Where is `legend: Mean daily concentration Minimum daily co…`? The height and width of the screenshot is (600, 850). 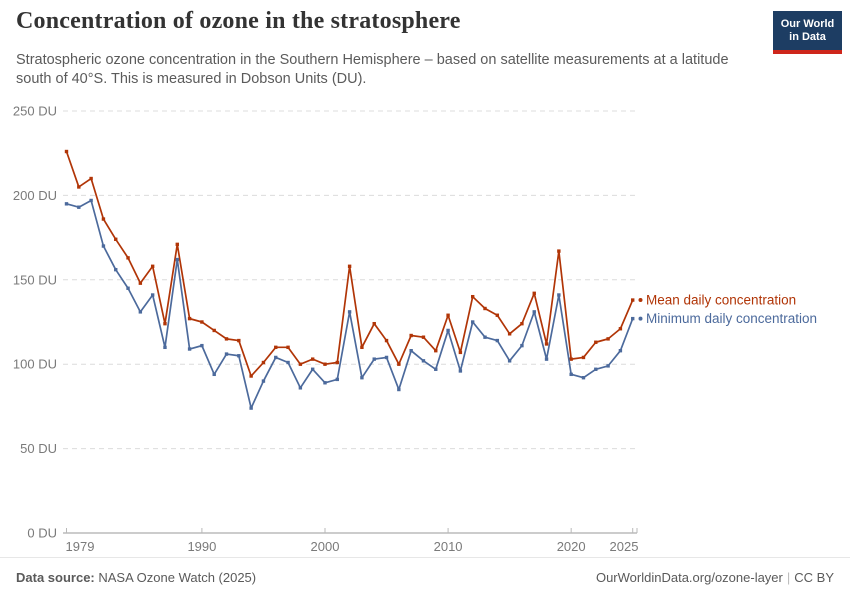 legend: Mean daily concentration Minimum daily co… is located at coordinates (728, 310).